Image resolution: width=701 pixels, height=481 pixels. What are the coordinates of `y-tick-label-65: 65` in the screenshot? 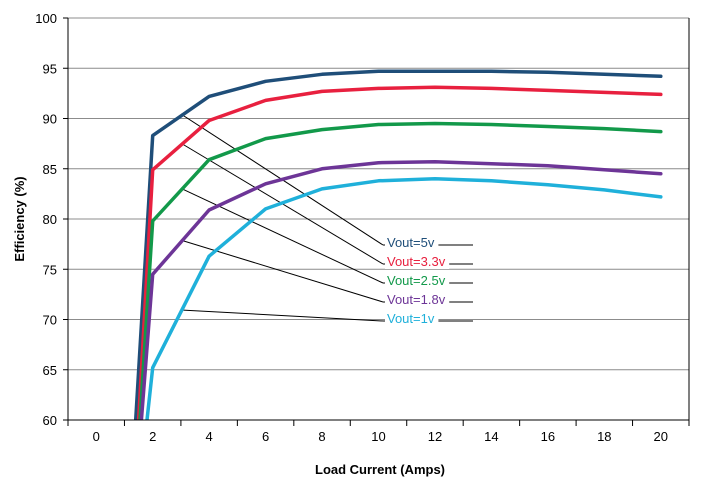 It's located at (50, 370).